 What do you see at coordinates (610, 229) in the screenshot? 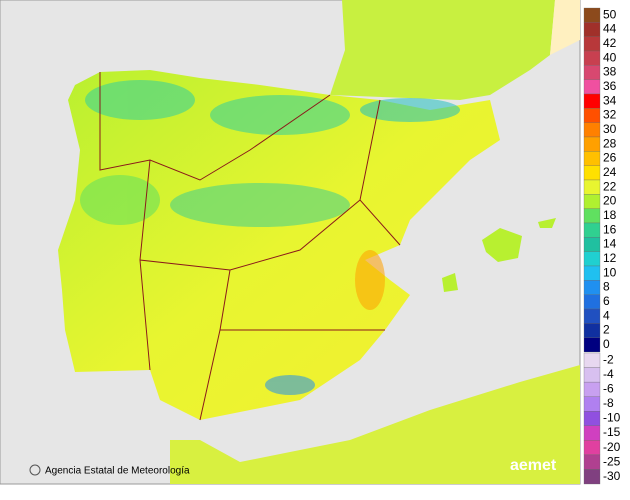
I see `legend-label: 16` at bounding box center [610, 229].